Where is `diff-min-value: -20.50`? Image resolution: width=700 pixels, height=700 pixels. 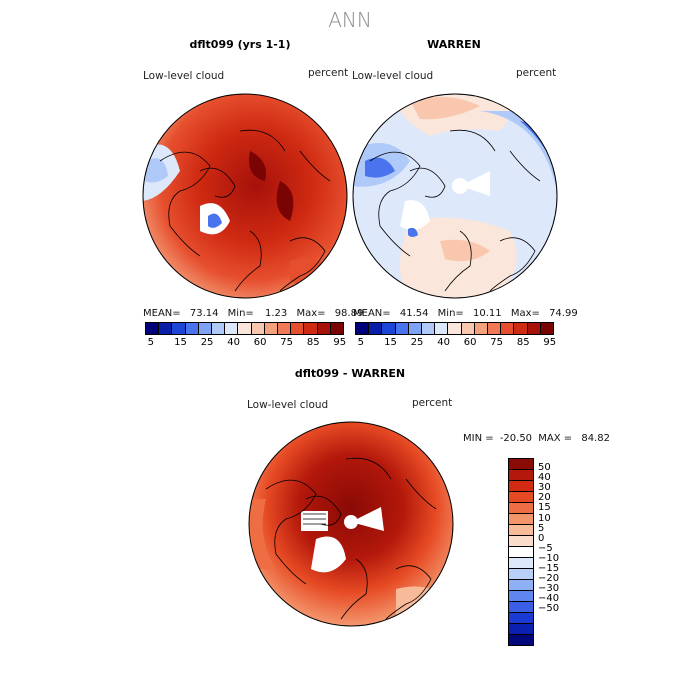 diff-min-value: -20.50 is located at coordinates (516, 438).